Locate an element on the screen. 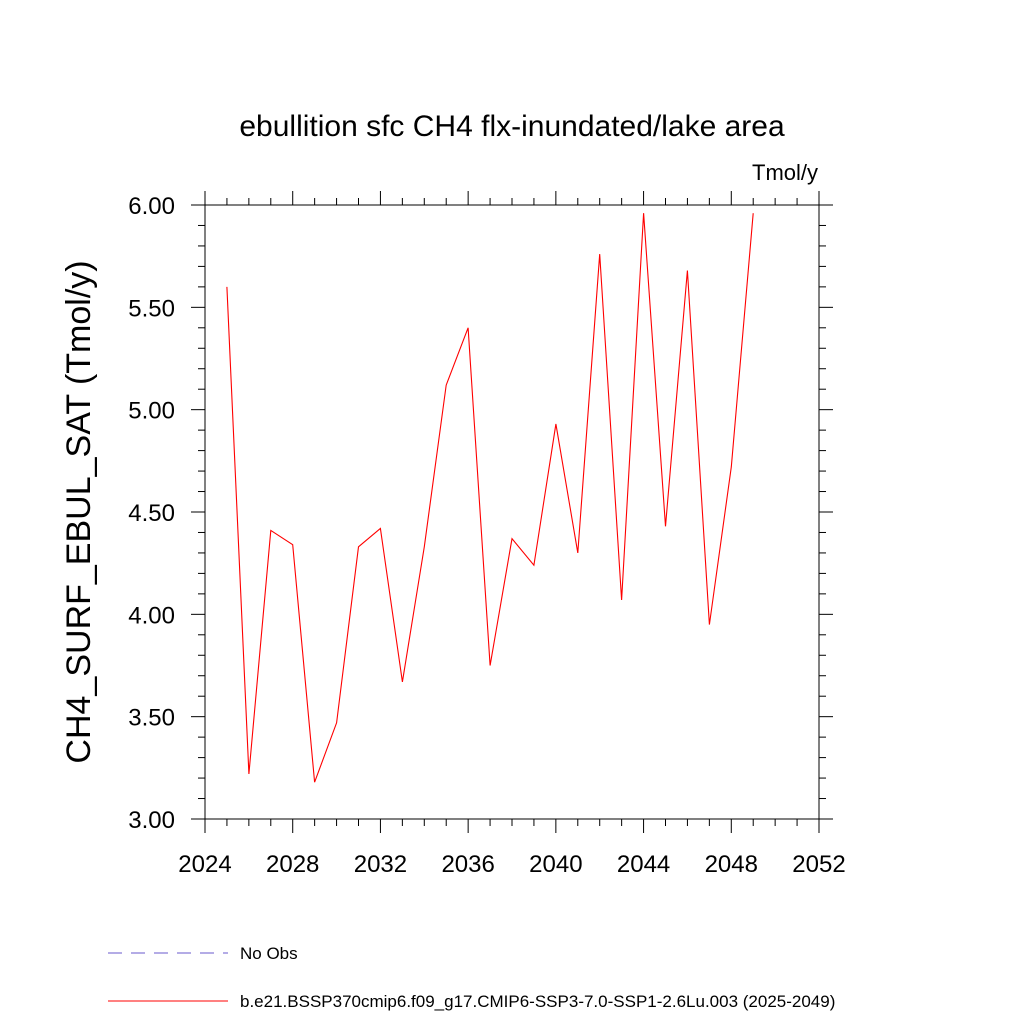 This screenshot has height=1024, width=1024. x-tick-label: 2036 is located at coordinates (467, 864).